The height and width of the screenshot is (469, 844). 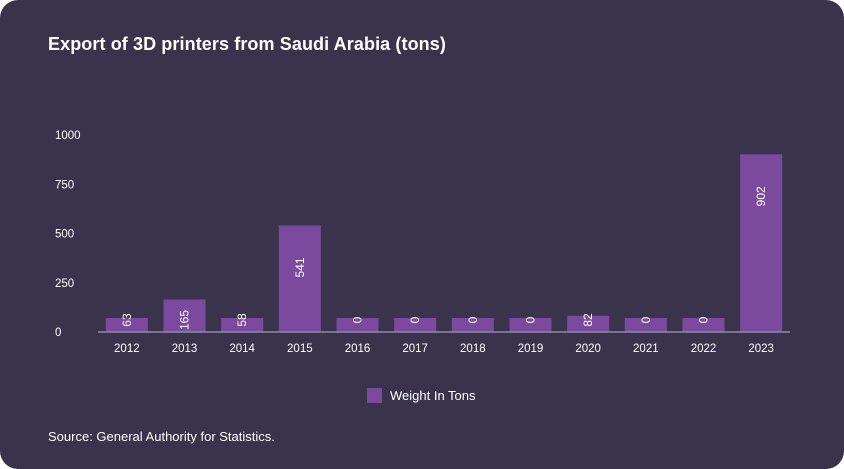 What do you see at coordinates (588, 320) in the screenshot?
I see `bar-value-label: 82` at bounding box center [588, 320].